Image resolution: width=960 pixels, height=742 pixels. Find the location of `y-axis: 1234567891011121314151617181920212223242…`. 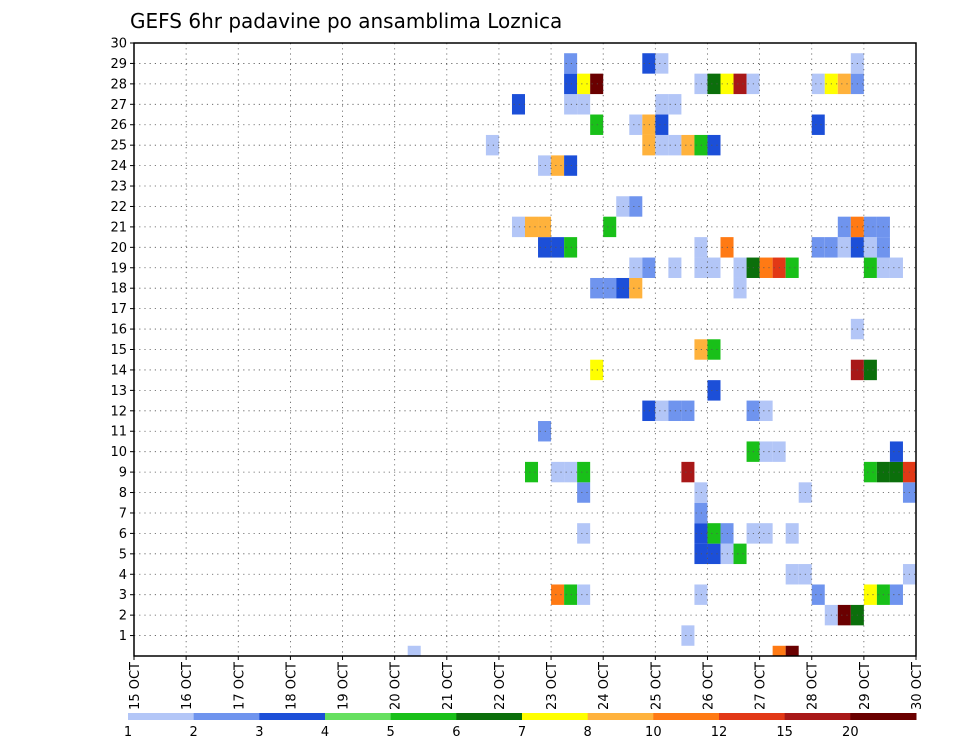

y-axis: 1234567891011121314151617181920212223242… is located at coordinates (122, 340).